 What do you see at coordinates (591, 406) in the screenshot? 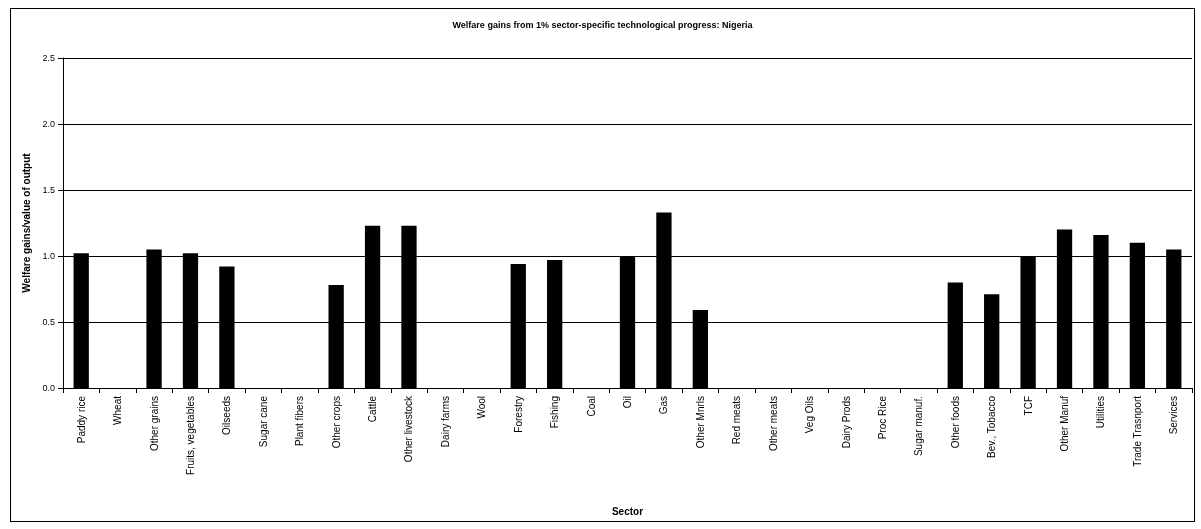
I see `x-tick-label: Coal` at bounding box center [591, 406].